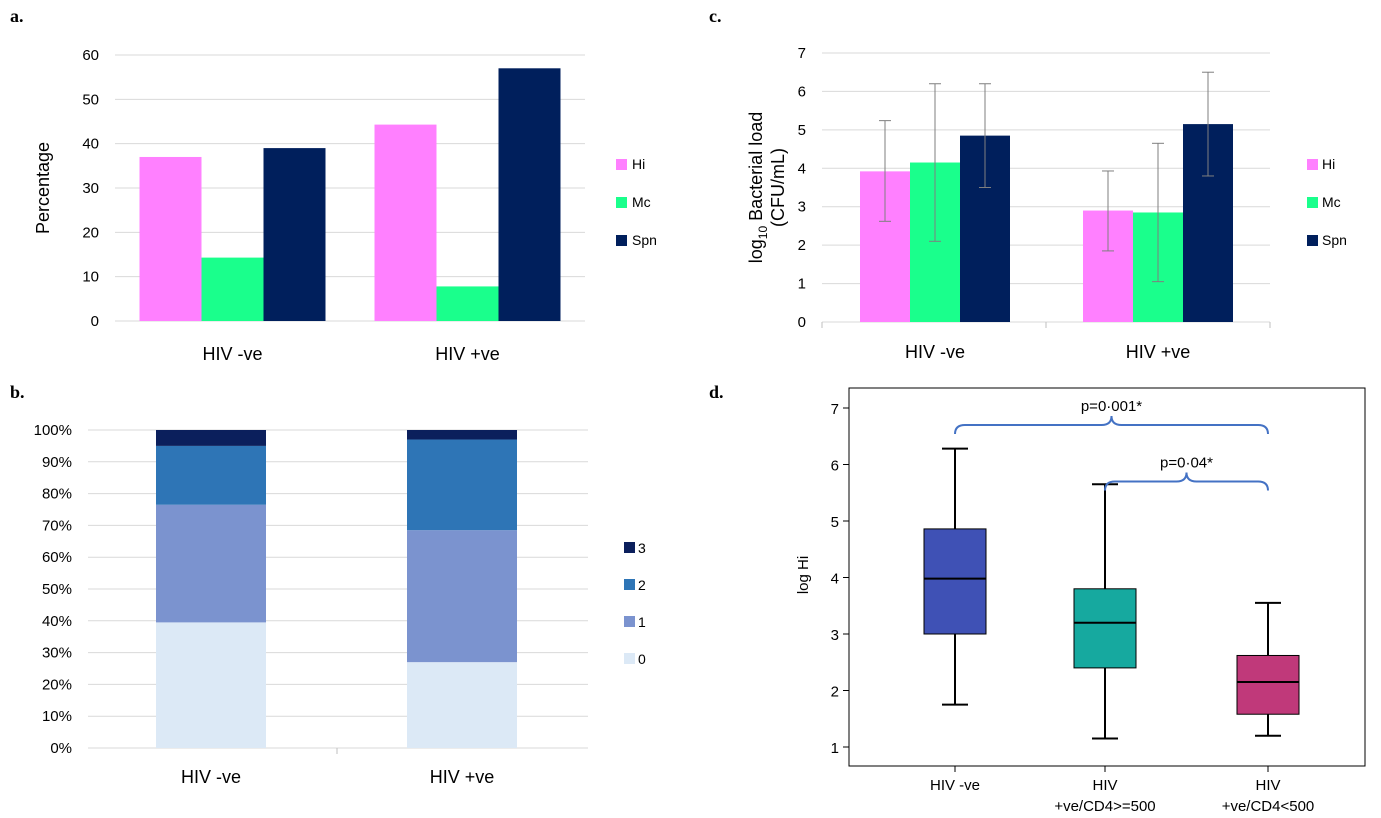 The height and width of the screenshot is (818, 1381). Describe the element at coordinates (715, 16) in the screenshot. I see `panel-label-c: c.` at that location.